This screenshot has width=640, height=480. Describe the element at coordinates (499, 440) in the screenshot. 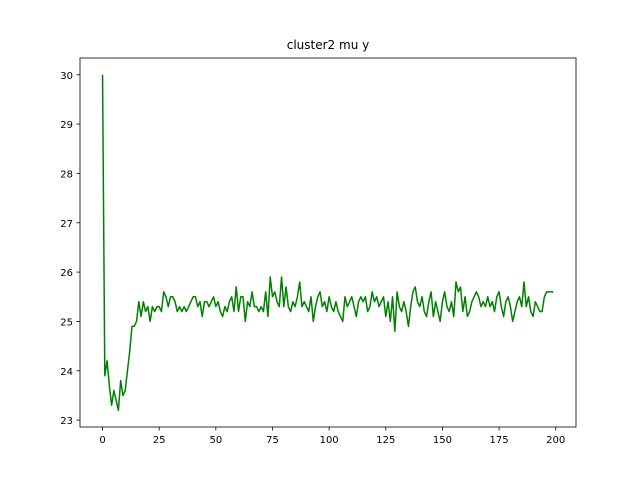

I see `x-tick-label: 175` at that location.